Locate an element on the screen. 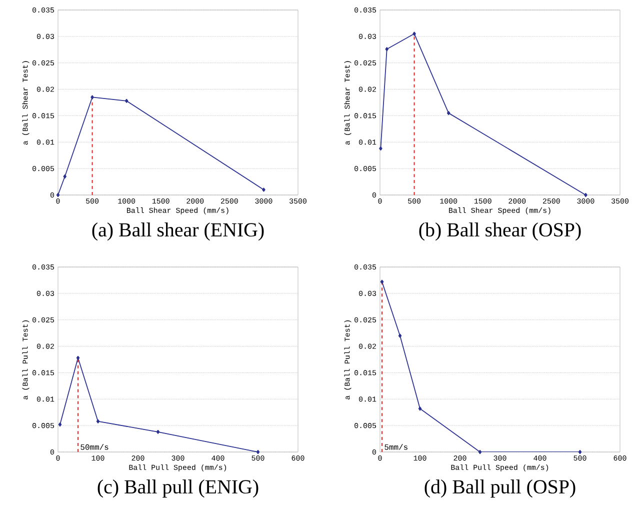  text: (c) Ball pull (ENIG) is located at coordinates (178, 489).